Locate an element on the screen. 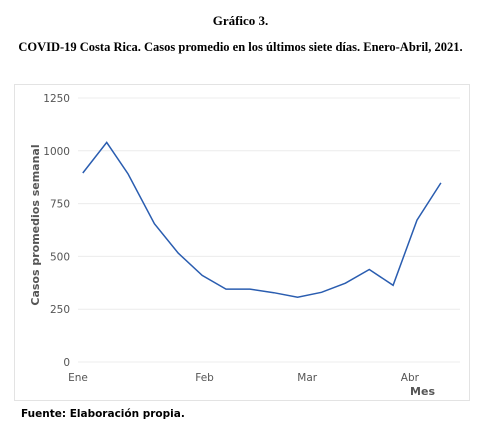 The width and height of the screenshot is (481, 447). source-note: Fuente: Elaboración propia. is located at coordinates (103, 414).